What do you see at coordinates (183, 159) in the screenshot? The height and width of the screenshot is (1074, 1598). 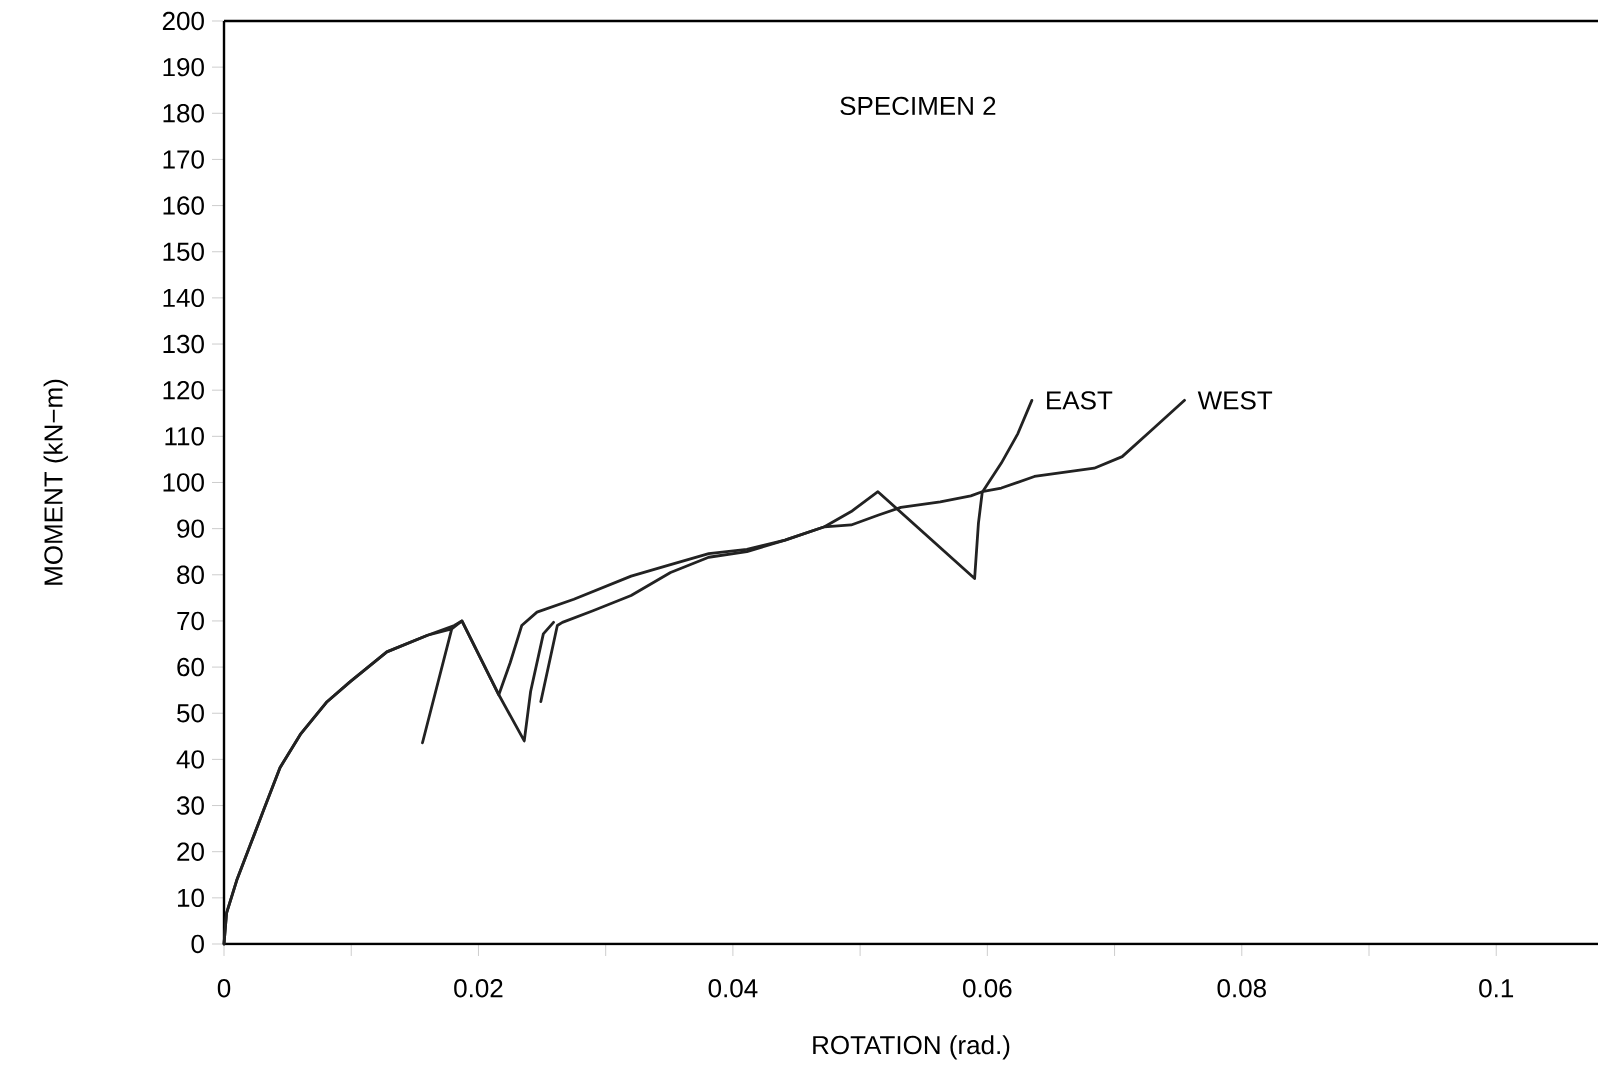 I see `y-tick-label: 170` at bounding box center [183, 159].